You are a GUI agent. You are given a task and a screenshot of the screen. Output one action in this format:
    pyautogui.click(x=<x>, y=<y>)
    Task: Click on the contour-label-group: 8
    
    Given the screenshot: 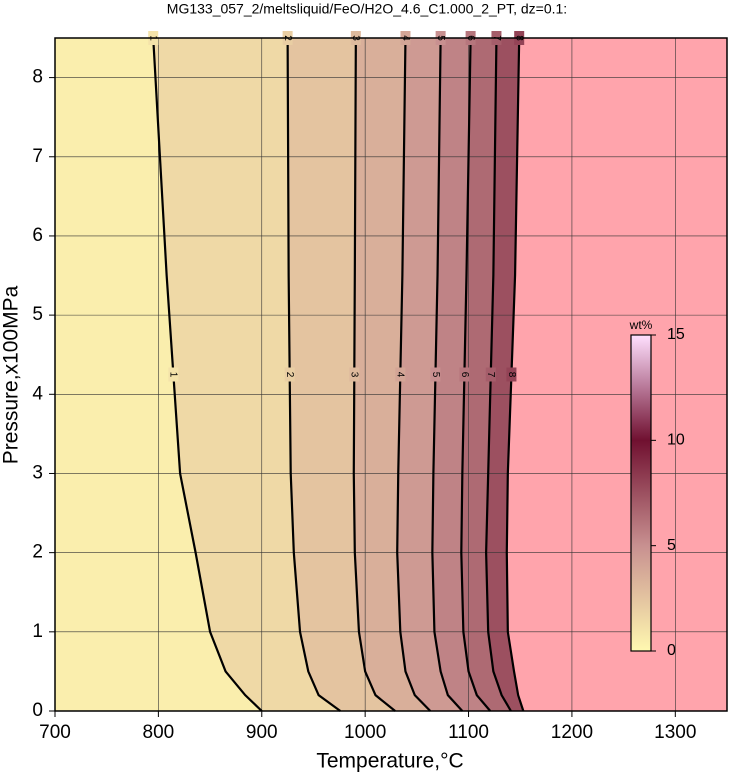 What is the action you would take?
    pyautogui.click(x=511, y=374)
    